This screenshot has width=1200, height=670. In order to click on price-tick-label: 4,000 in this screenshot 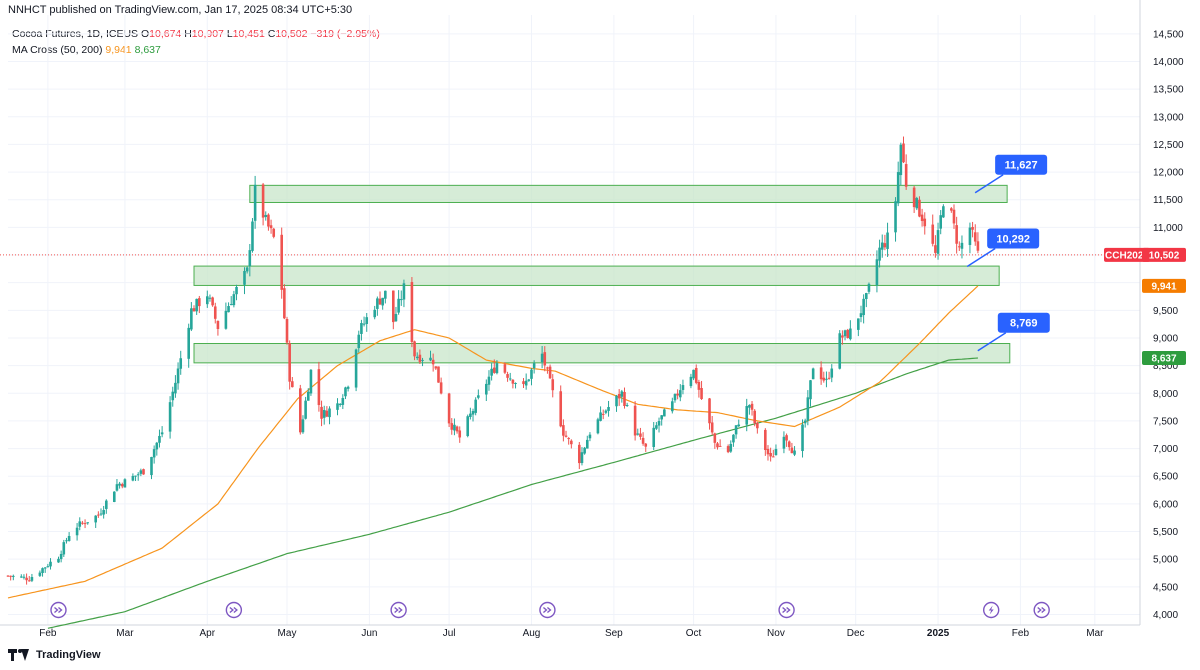, I will do `click(1165, 615)`.